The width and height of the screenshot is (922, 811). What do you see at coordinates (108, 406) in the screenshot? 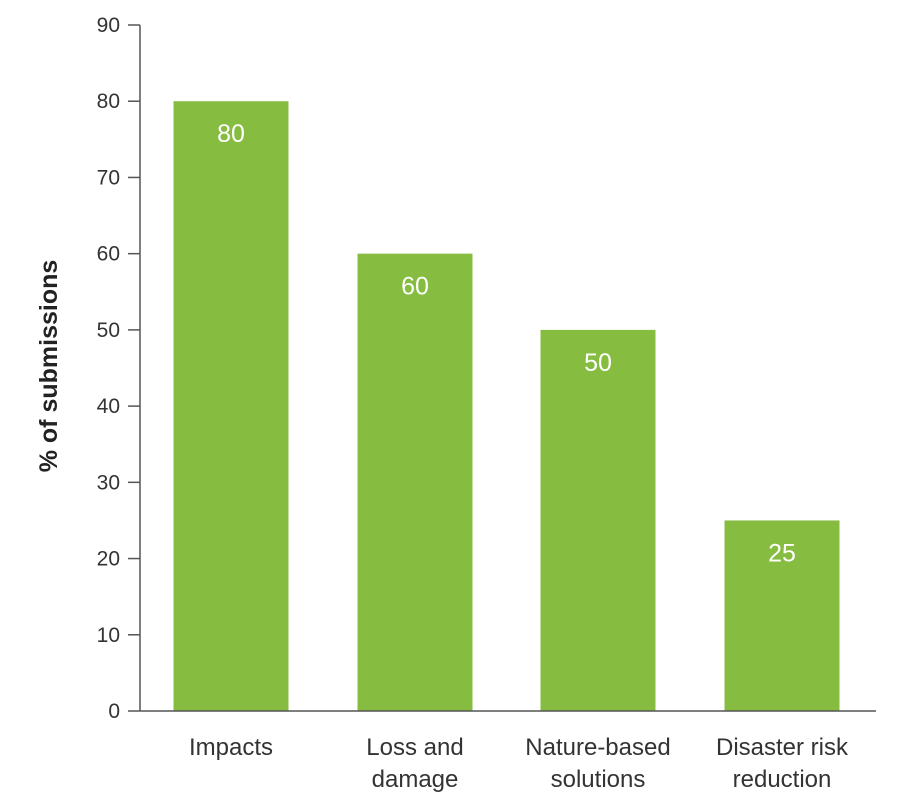
I see `y-tick-label: 40` at bounding box center [108, 406].